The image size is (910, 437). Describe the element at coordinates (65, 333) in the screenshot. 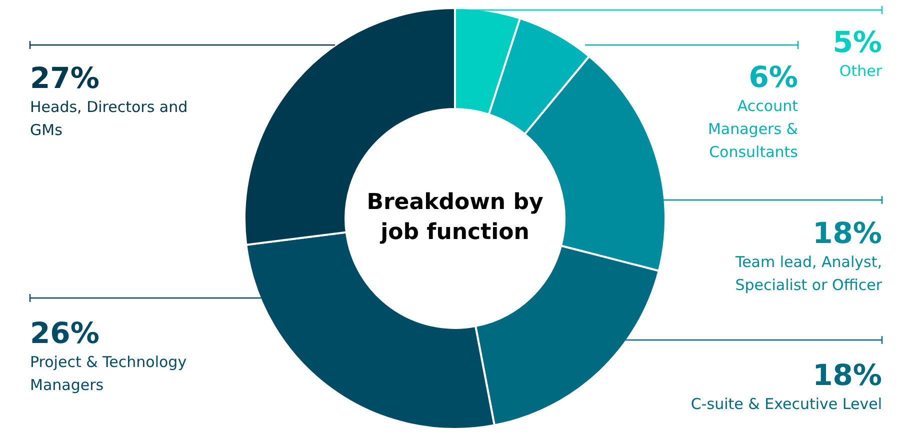

I see `data-label: 26%` at that location.